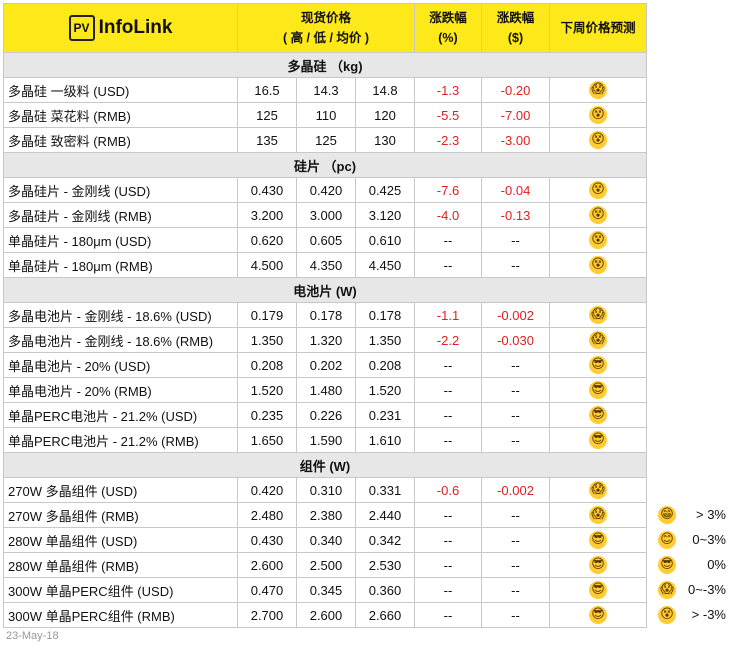 The image size is (732, 648). What do you see at coordinates (325, 290) in the screenshot?
I see `section-row: 电池片 (W)` at bounding box center [325, 290].